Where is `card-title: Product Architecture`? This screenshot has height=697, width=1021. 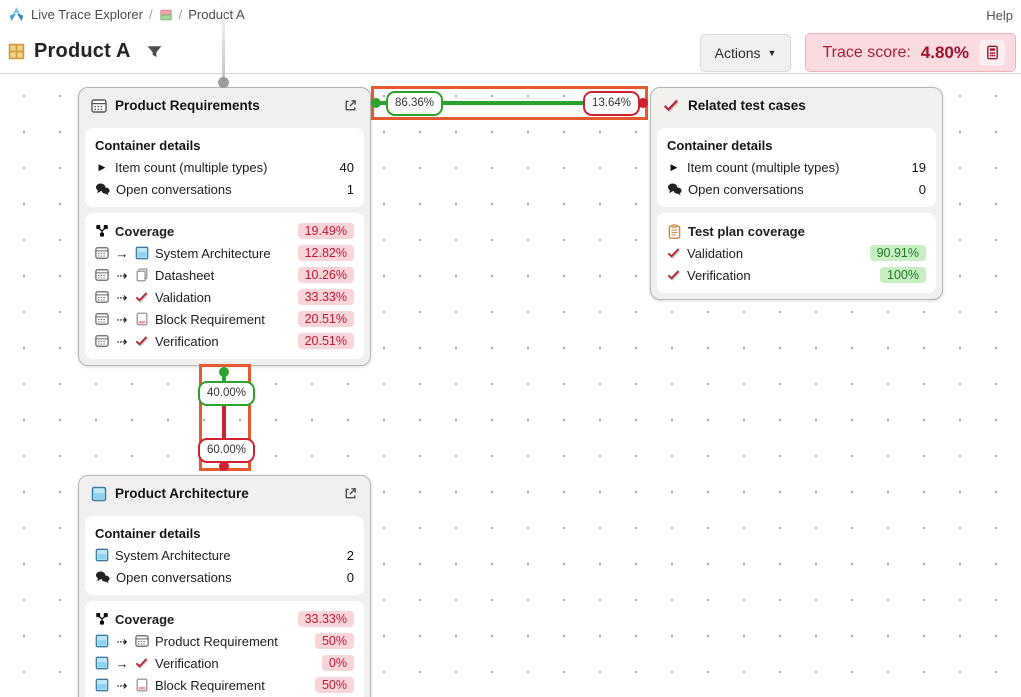
card-title: Product Architecture is located at coordinates (182, 493).